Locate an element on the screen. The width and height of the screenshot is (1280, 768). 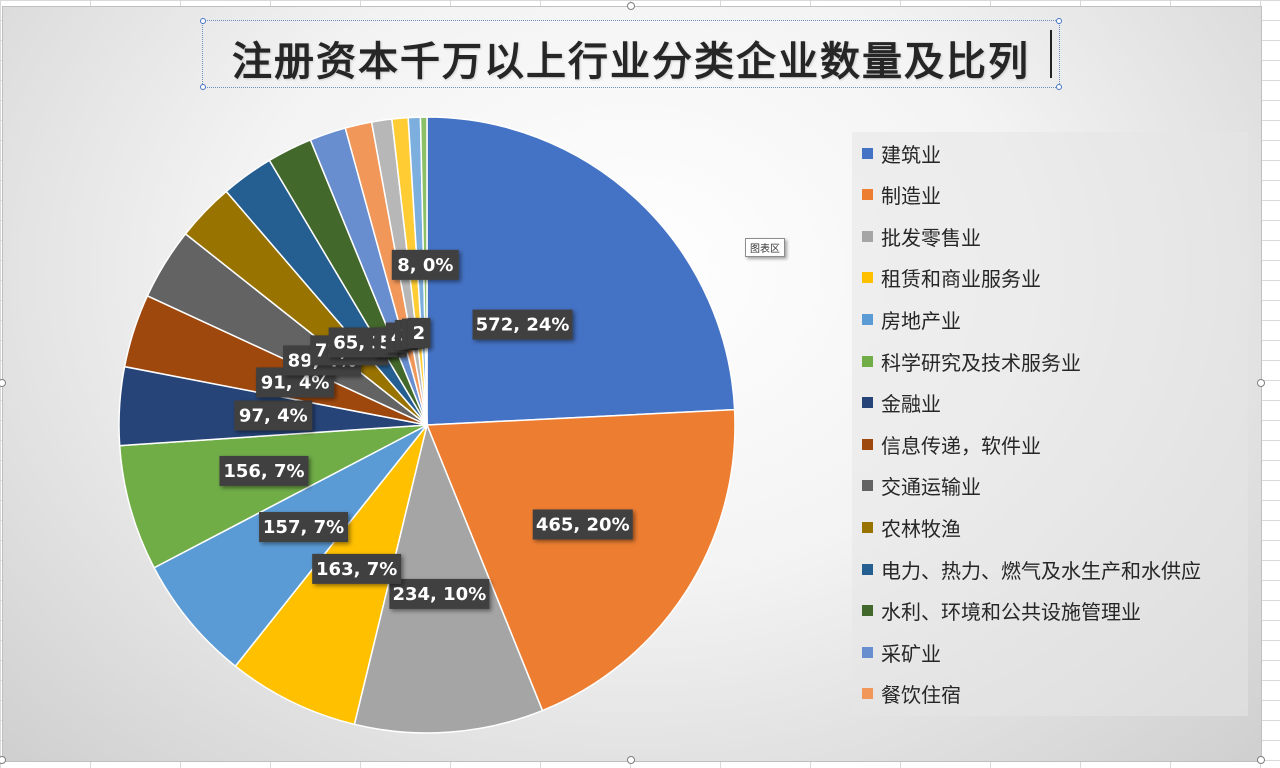
data-label-text: 156, 7% is located at coordinates (263, 471).